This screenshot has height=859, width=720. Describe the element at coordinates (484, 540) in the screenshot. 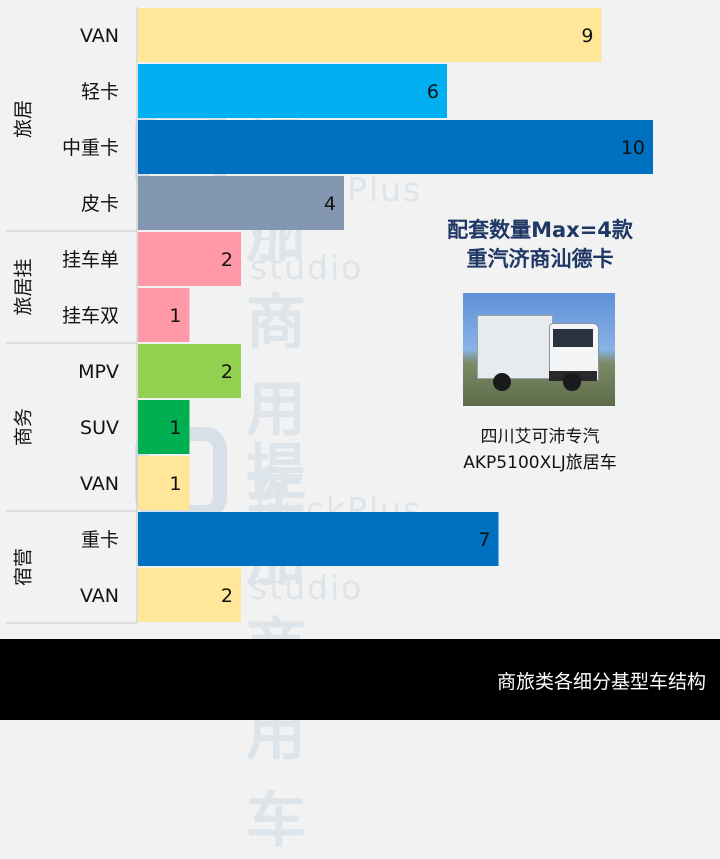

I see `data-label-宿营-重卡: 7` at that location.